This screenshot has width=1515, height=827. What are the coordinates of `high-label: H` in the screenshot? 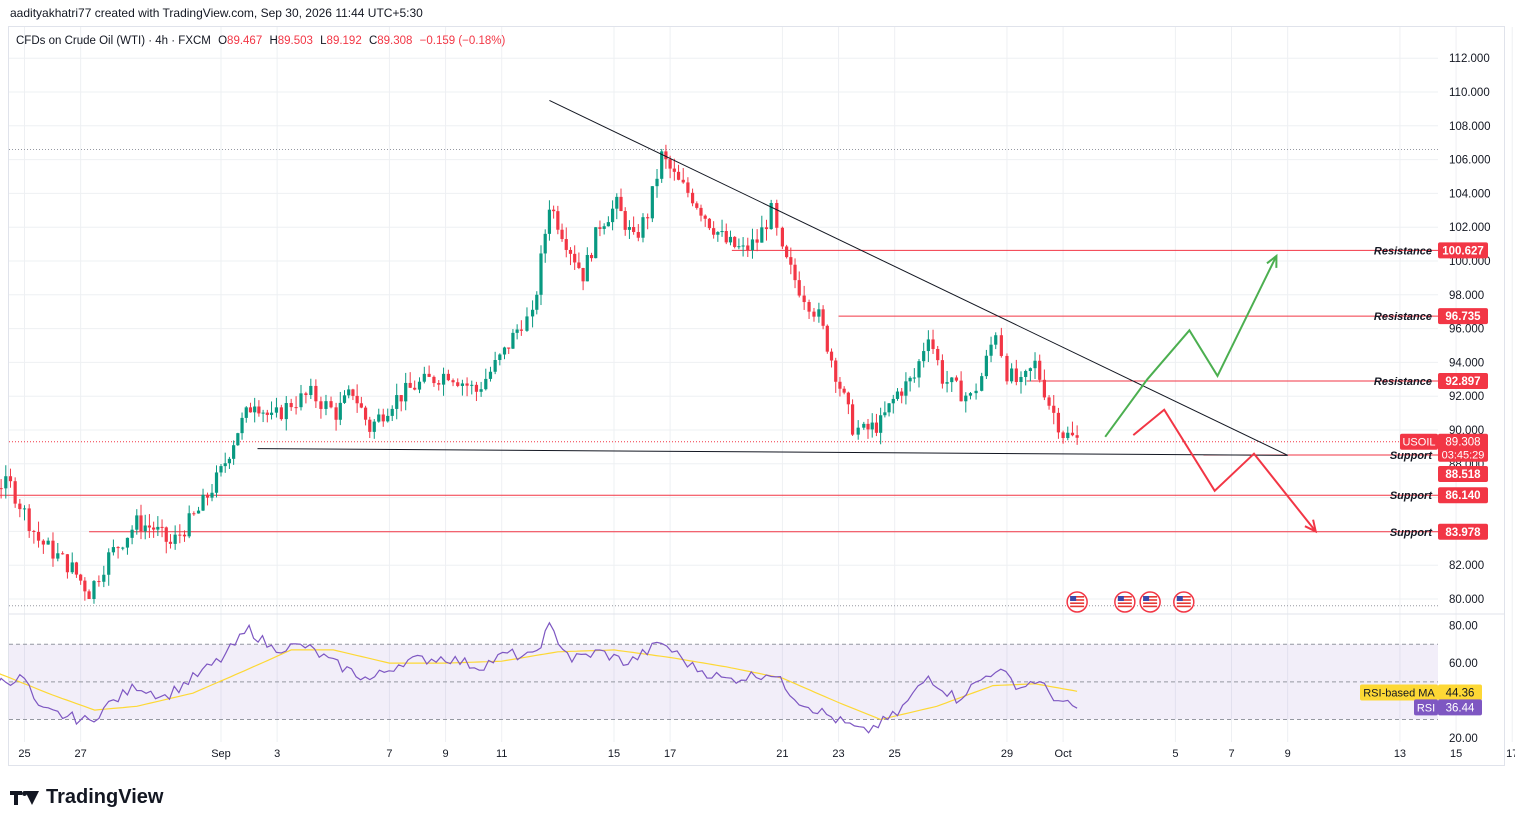 It's located at (273, 41).